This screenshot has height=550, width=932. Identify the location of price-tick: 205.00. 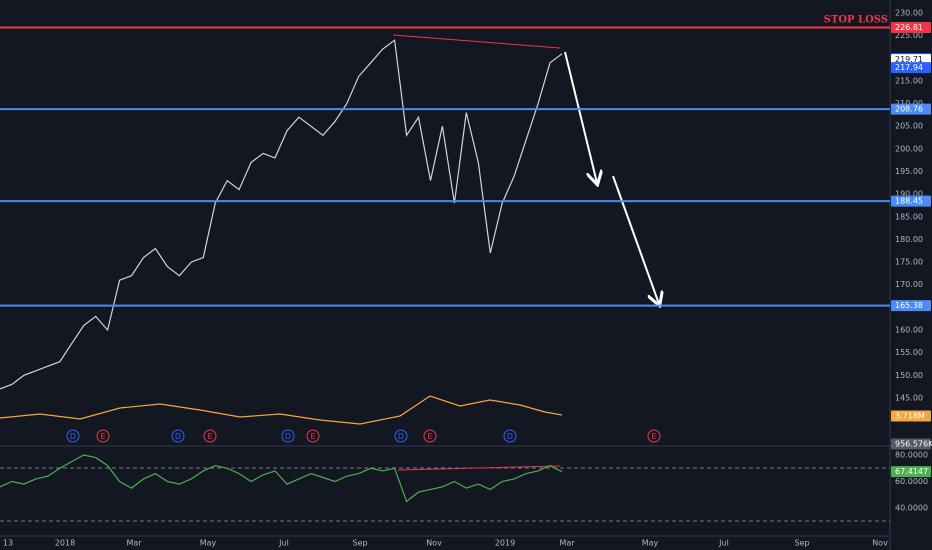
(909, 126).